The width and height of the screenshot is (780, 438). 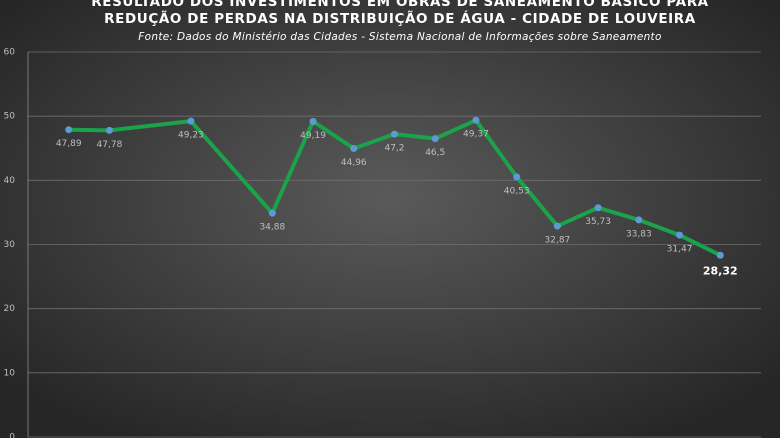 What do you see at coordinates (272, 228) in the screenshot?
I see `data-label: 34,88` at bounding box center [272, 228].